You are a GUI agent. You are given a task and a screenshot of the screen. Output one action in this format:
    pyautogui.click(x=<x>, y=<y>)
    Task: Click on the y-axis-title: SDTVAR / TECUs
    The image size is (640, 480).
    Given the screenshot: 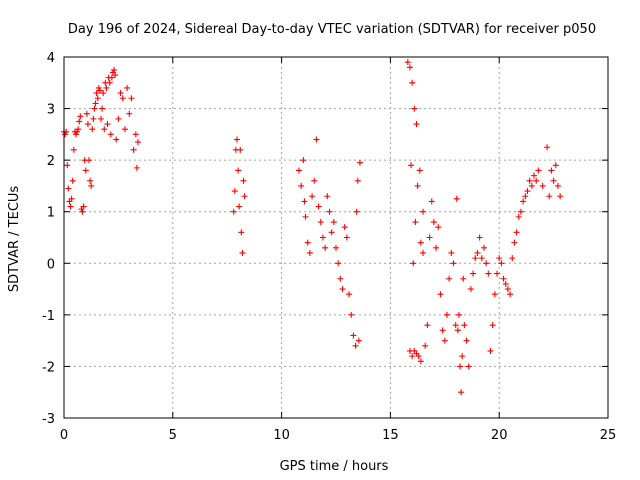 What is the action you would take?
    pyautogui.click(x=14, y=239)
    